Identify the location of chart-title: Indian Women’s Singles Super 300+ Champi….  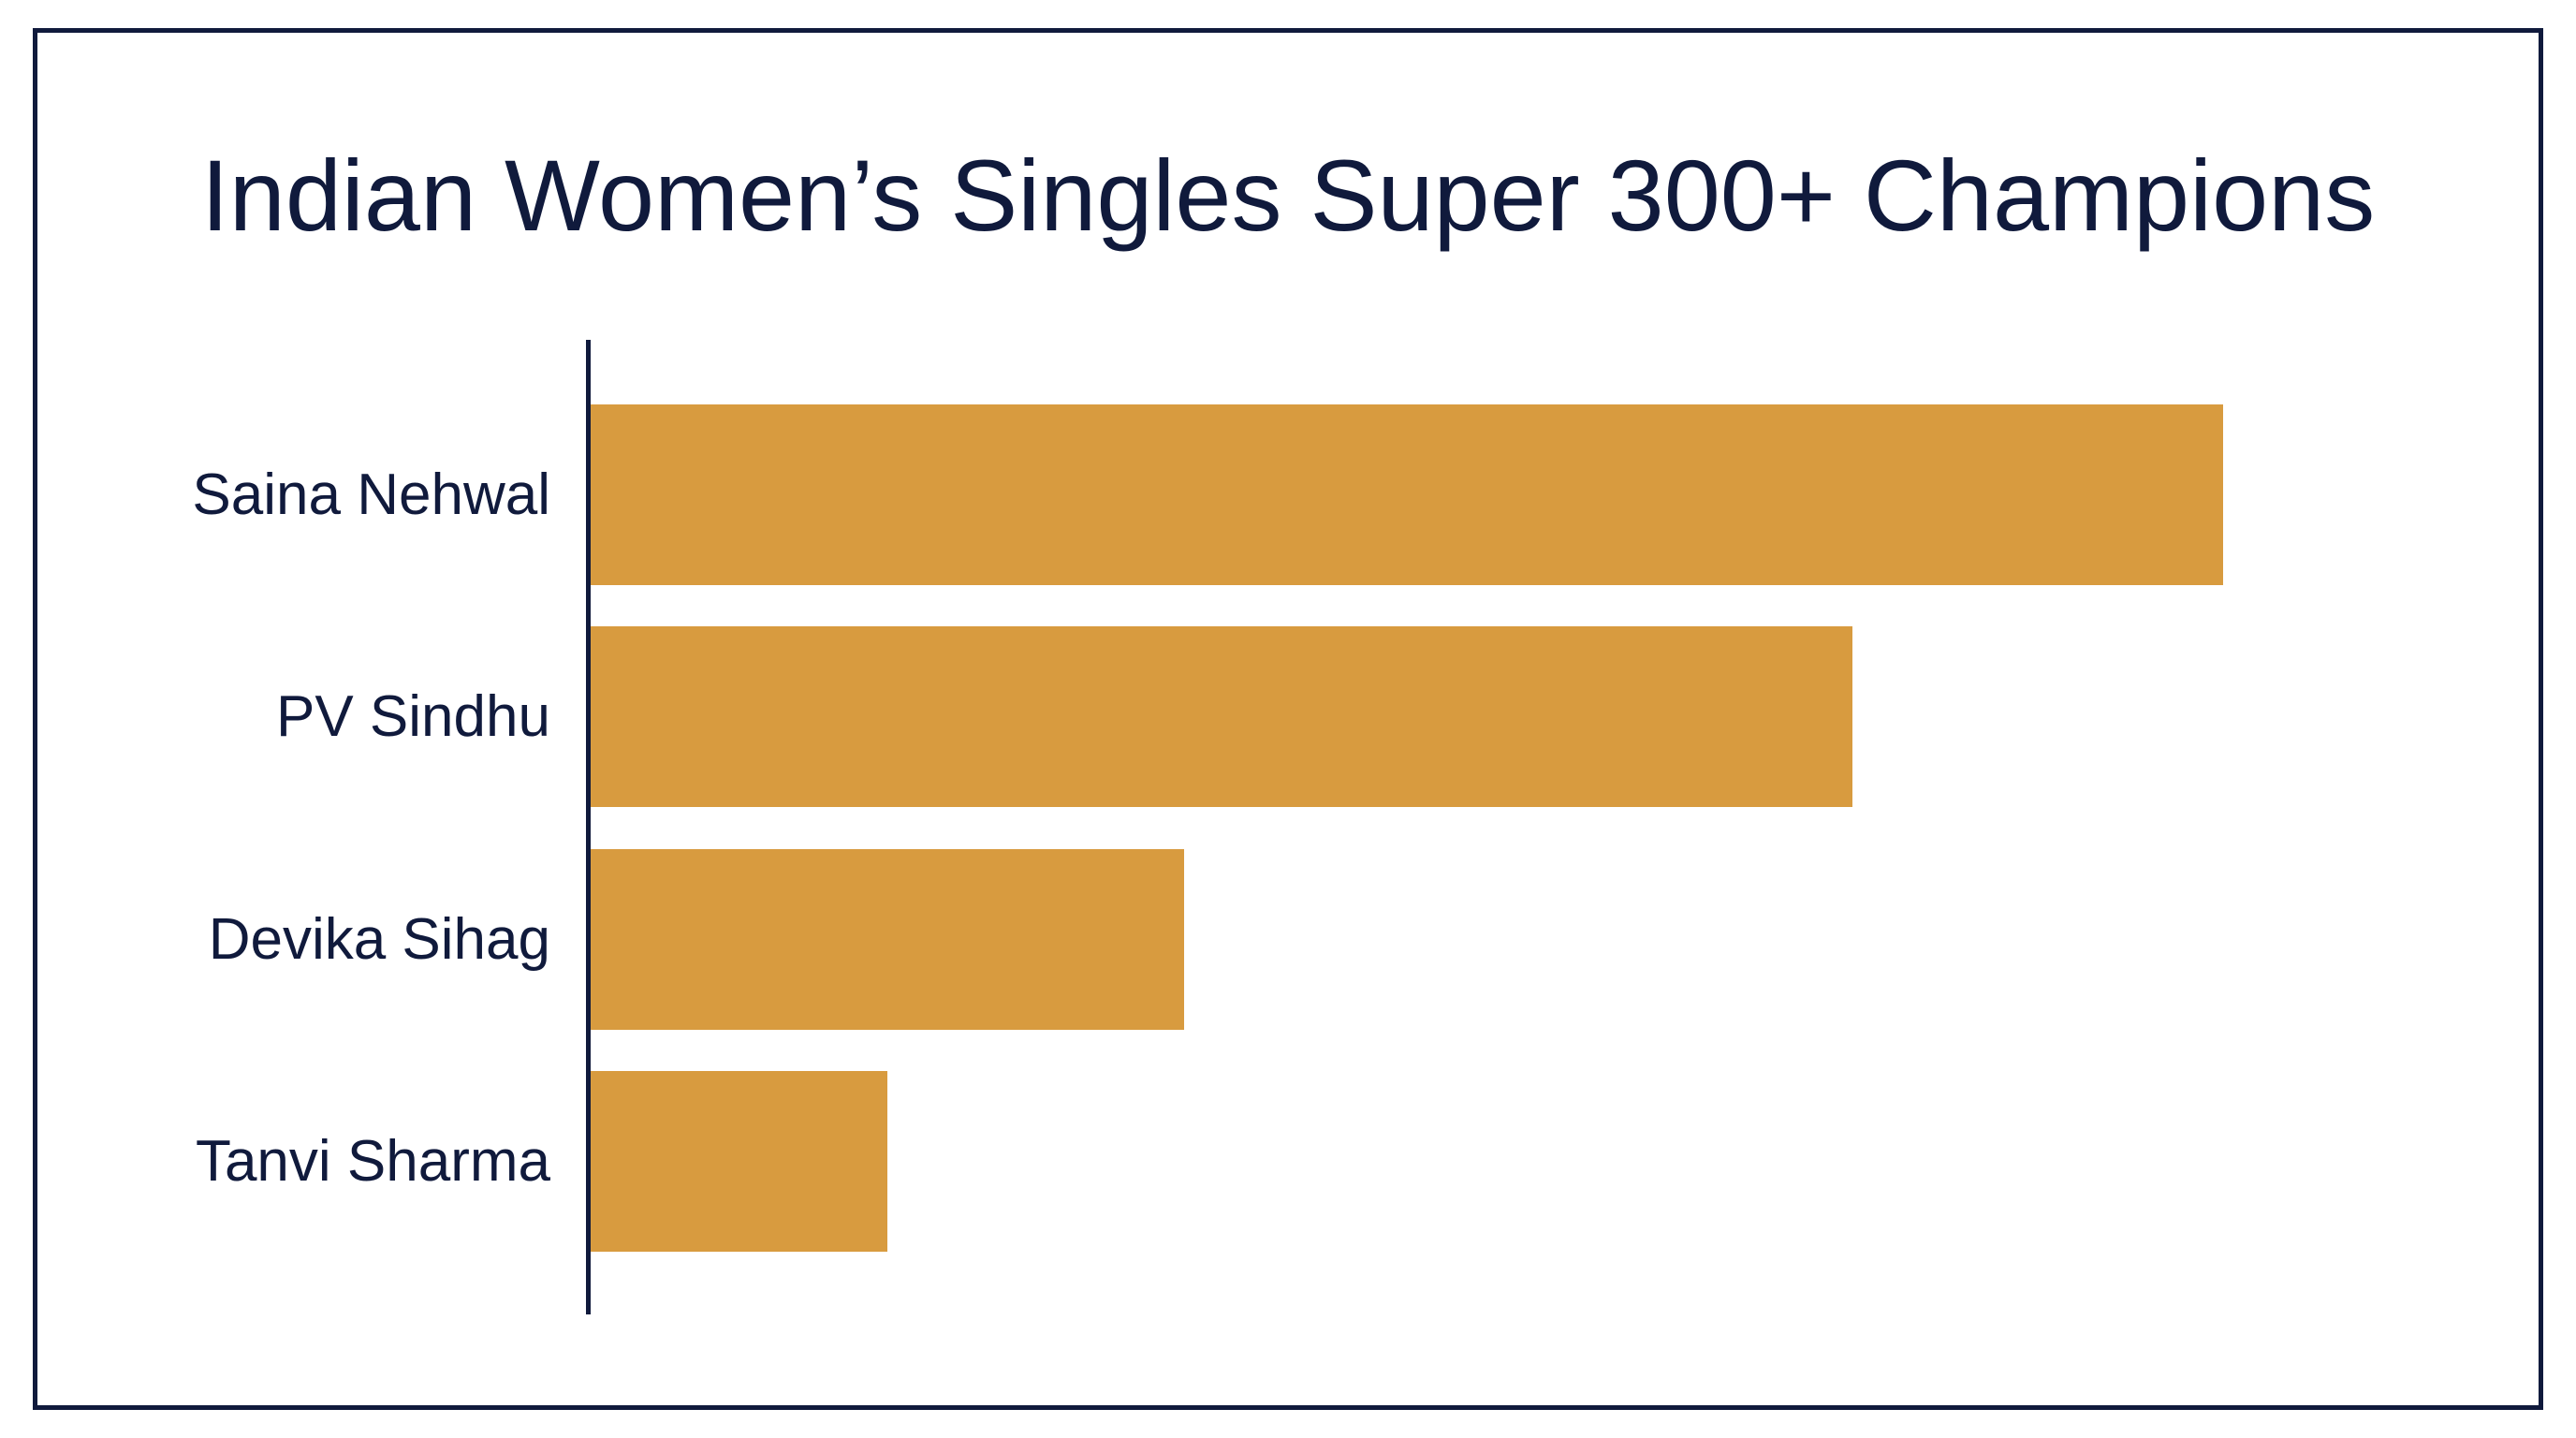
(1288, 195).